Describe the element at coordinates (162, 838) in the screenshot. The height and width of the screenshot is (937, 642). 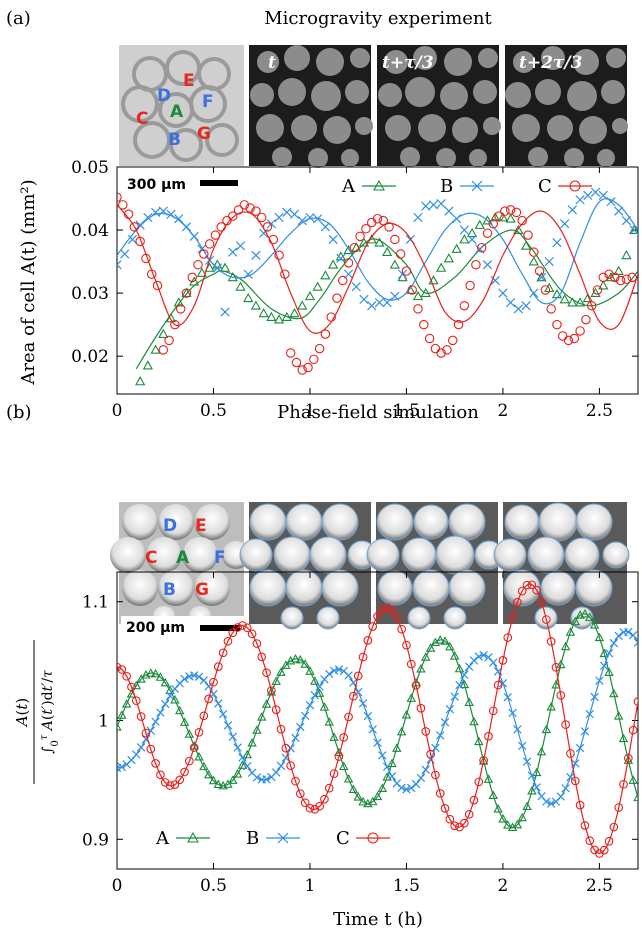
I see `legend-label-a: A` at that location.